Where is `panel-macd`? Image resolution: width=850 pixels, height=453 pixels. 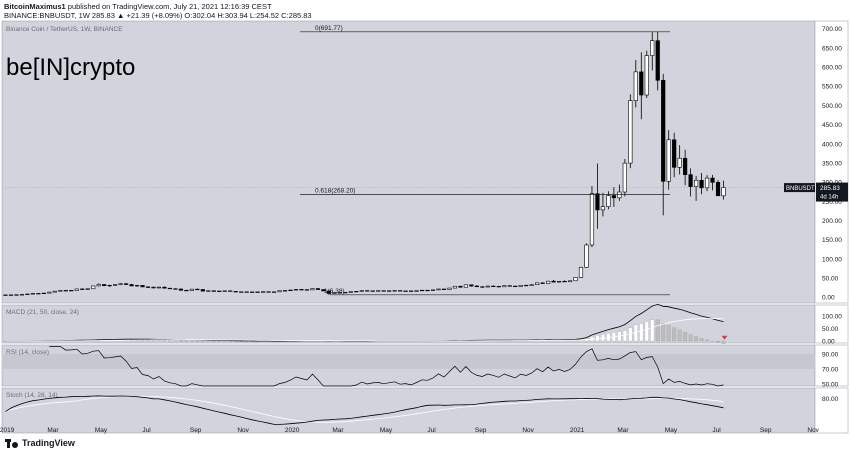 panel-macd is located at coordinates (408, 324).